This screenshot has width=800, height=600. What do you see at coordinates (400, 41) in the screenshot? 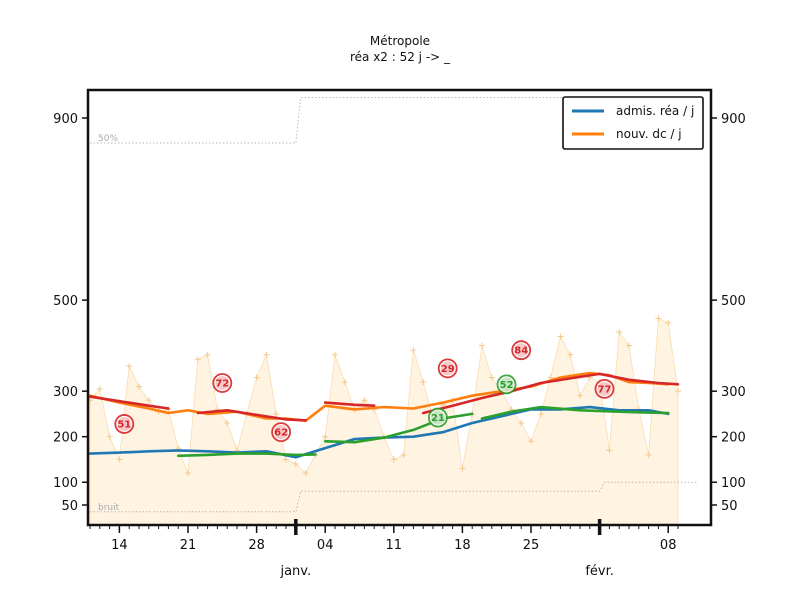
I see `chart-title: Métropole` at bounding box center [400, 41].